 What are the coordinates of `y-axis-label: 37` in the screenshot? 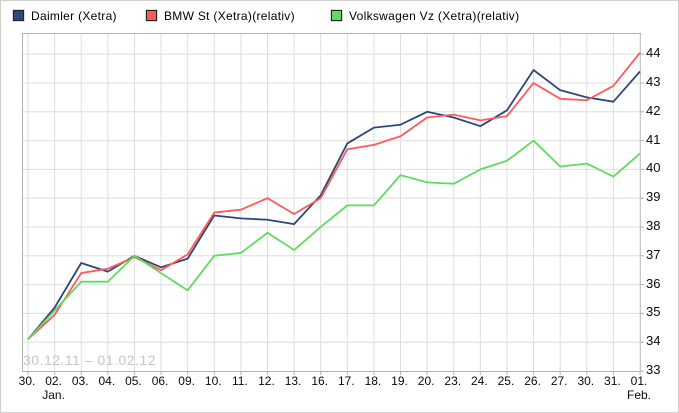 It's located at (653, 254).